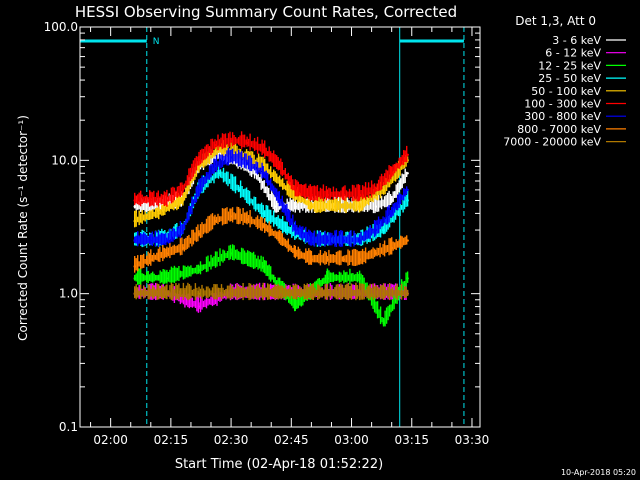 The image size is (640, 480). What do you see at coordinates (411, 440) in the screenshot?
I see `x-tick-label: 03:15` at bounding box center [411, 440].